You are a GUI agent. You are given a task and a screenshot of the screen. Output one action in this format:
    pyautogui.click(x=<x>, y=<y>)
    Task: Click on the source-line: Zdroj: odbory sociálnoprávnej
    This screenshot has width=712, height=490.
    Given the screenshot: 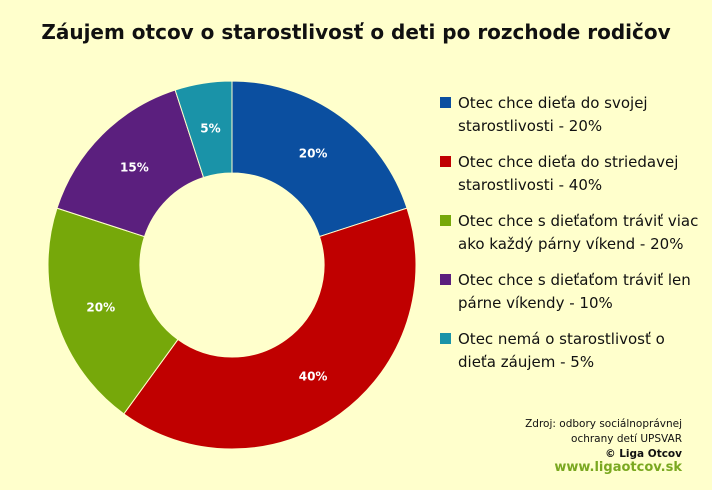 What is the action you would take?
    pyautogui.click(x=603, y=424)
    